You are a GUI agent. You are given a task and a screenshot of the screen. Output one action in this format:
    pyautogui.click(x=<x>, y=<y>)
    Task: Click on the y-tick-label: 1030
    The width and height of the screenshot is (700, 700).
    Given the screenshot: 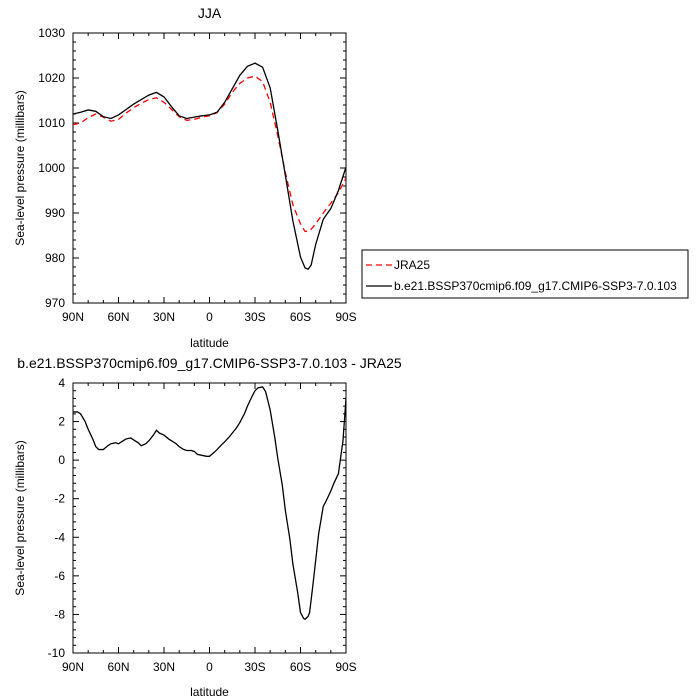 What is the action you would take?
    pyautogui.click(x=51, y=33)
    